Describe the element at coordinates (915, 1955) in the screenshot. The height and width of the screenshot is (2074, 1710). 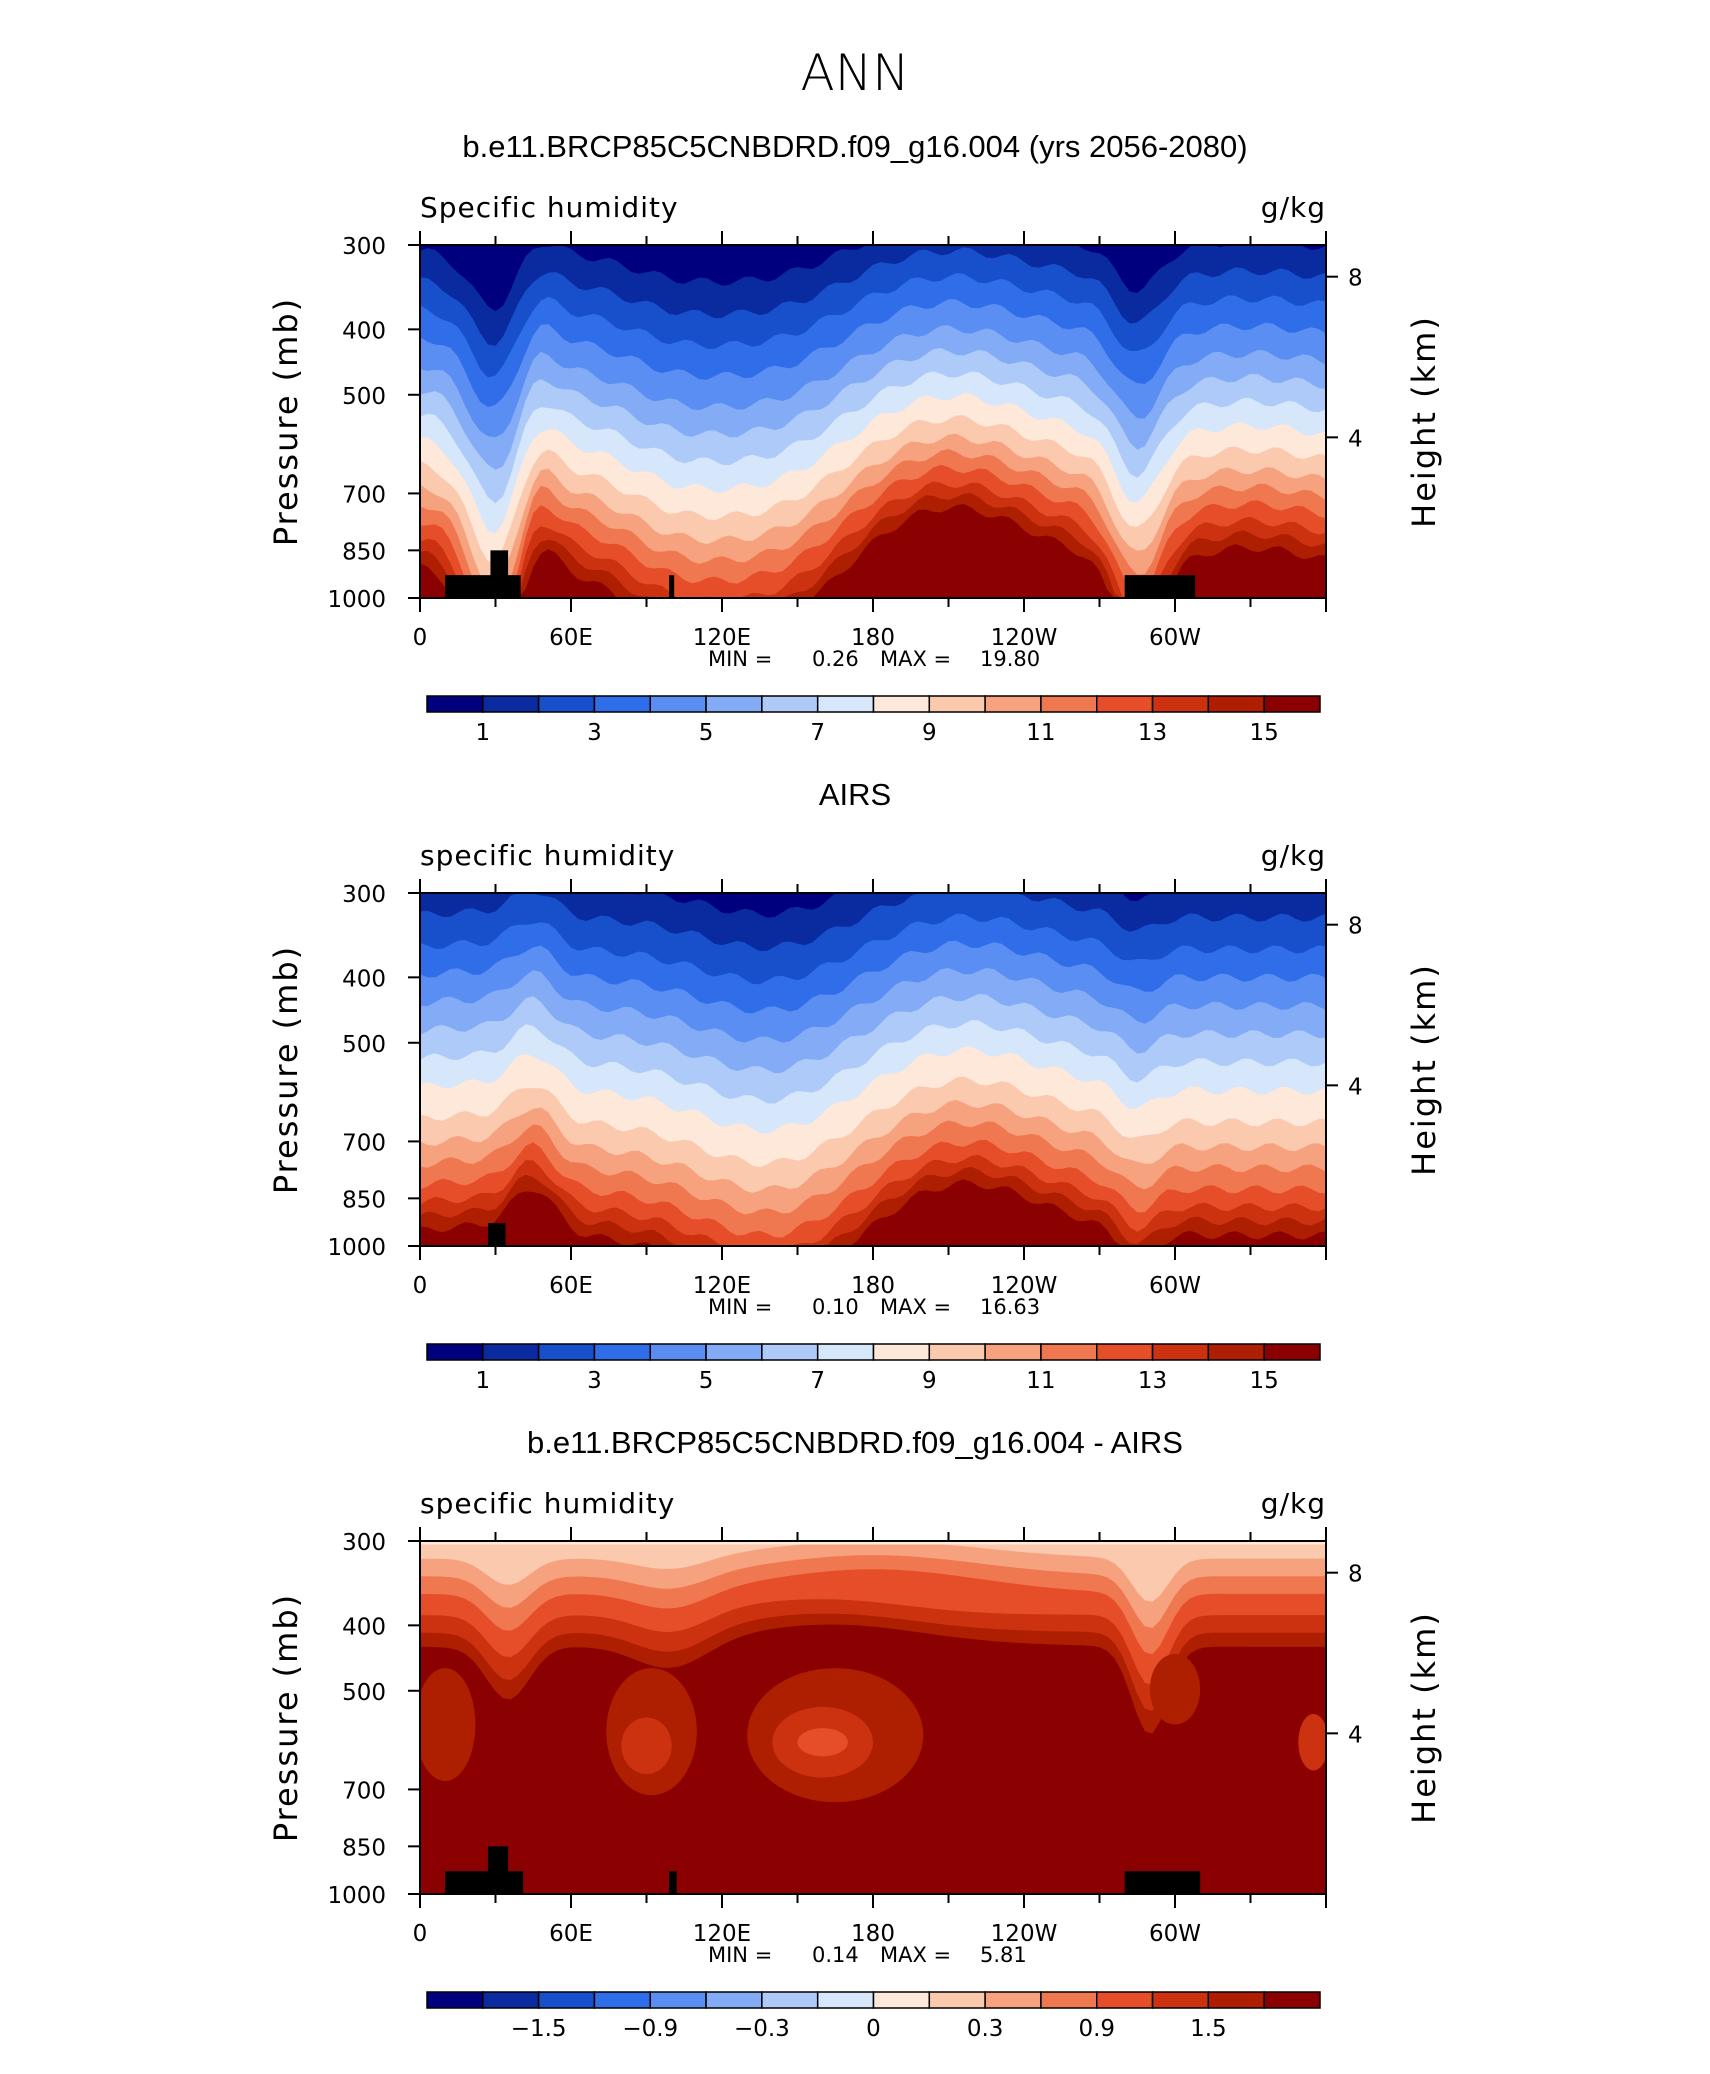
I see `max-label: MAX =` at that location.